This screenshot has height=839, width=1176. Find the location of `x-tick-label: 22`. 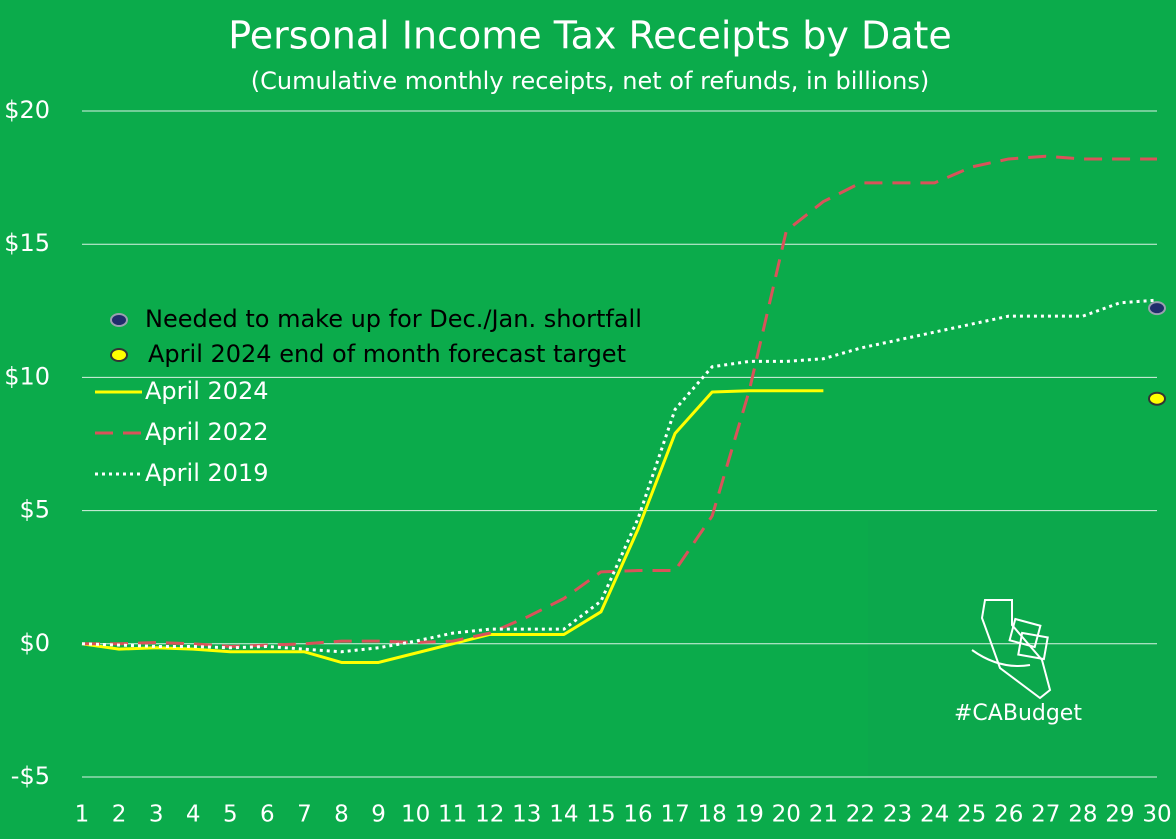

x-tick-label: 22 is located at coordinates (860, 815).